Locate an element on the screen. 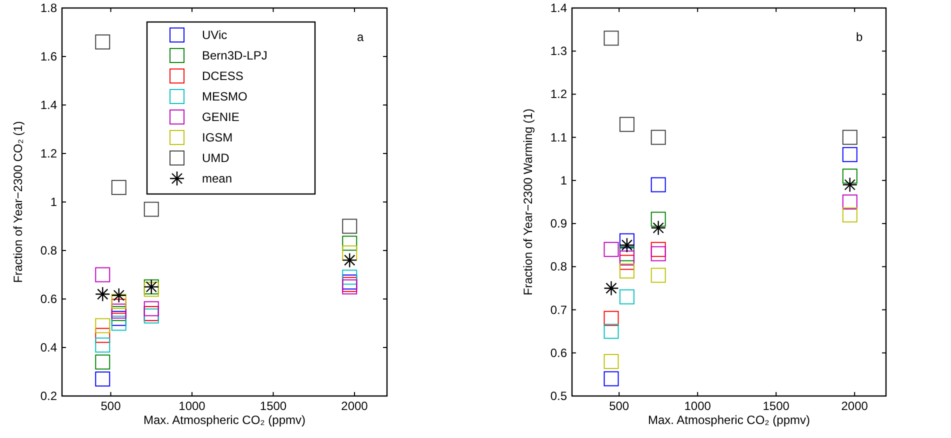 The image size is (951, 438). y-tick-label: 0.2 is located at coordinates (49, 396).